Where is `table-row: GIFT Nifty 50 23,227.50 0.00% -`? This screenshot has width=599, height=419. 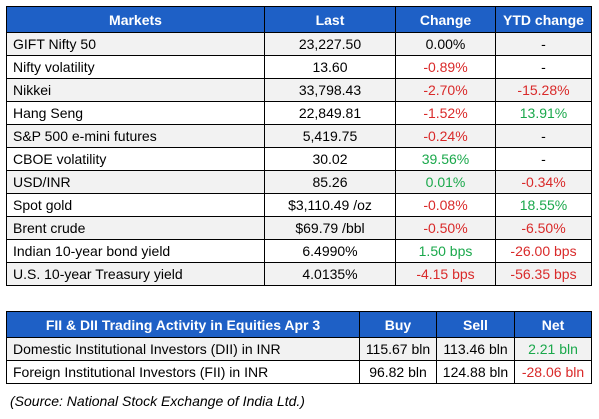 table-row: GIFT Nifty 50 23,227.50 0.00% - is located at coordinates (299, 44).